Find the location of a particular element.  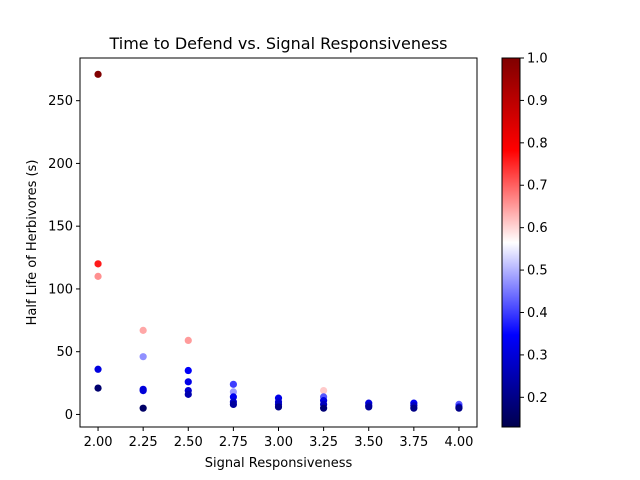

colorbar-tick-label: 0.6 is located at coordinates (537, 228).